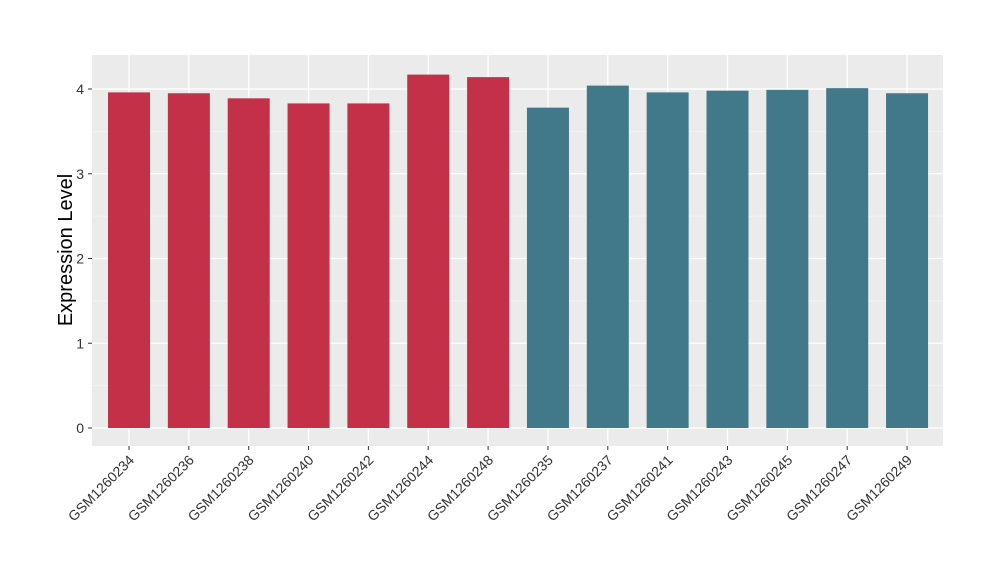 The height and width of the screenshot is (585, 1000). What do you see at coordinates (547, 268) in the screenshot?
I see `bar-GSM1260235` at bounding box center [547, 268].